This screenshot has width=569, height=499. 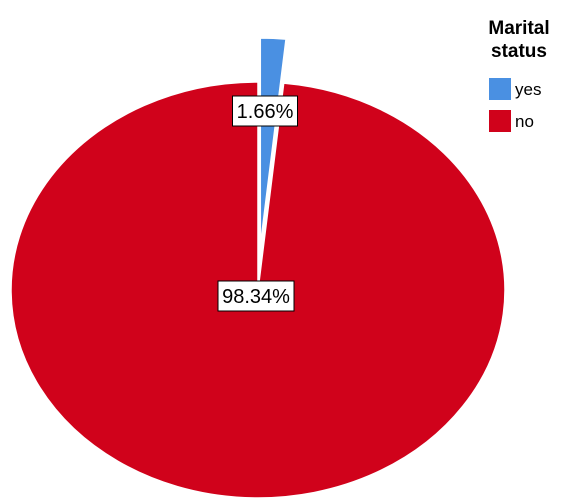 I want to click on pie-slice-yes, so click(x=273, y=142).